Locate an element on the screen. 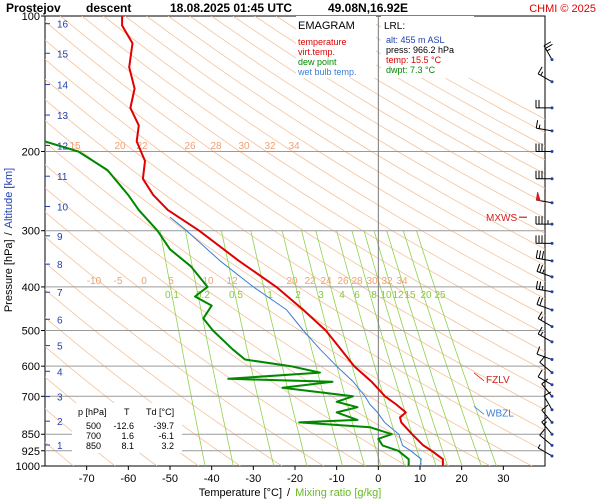 Image resolution: width=600 pixels, height=500 pixels. mixing-ratio-label: 6 is located at coordinates (357, 295).